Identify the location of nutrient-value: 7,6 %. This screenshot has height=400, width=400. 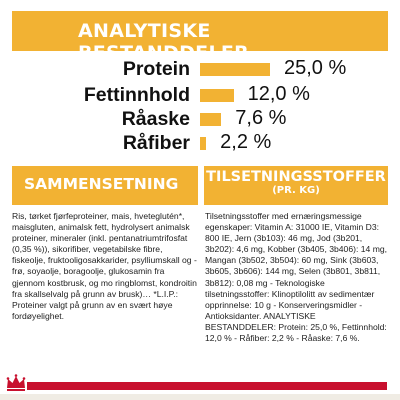
(261, 118).